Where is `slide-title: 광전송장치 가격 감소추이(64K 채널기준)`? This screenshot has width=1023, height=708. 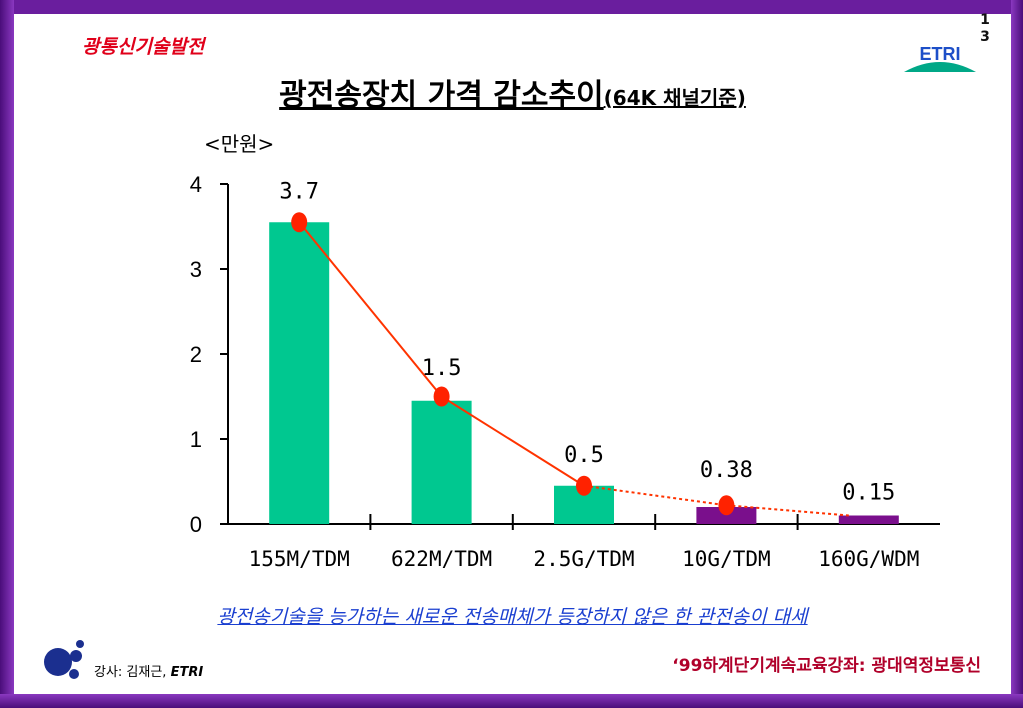 slide-title: 광전송장치 가격 감소추이(64K 채널기준) is located at coordinates (512, 92).